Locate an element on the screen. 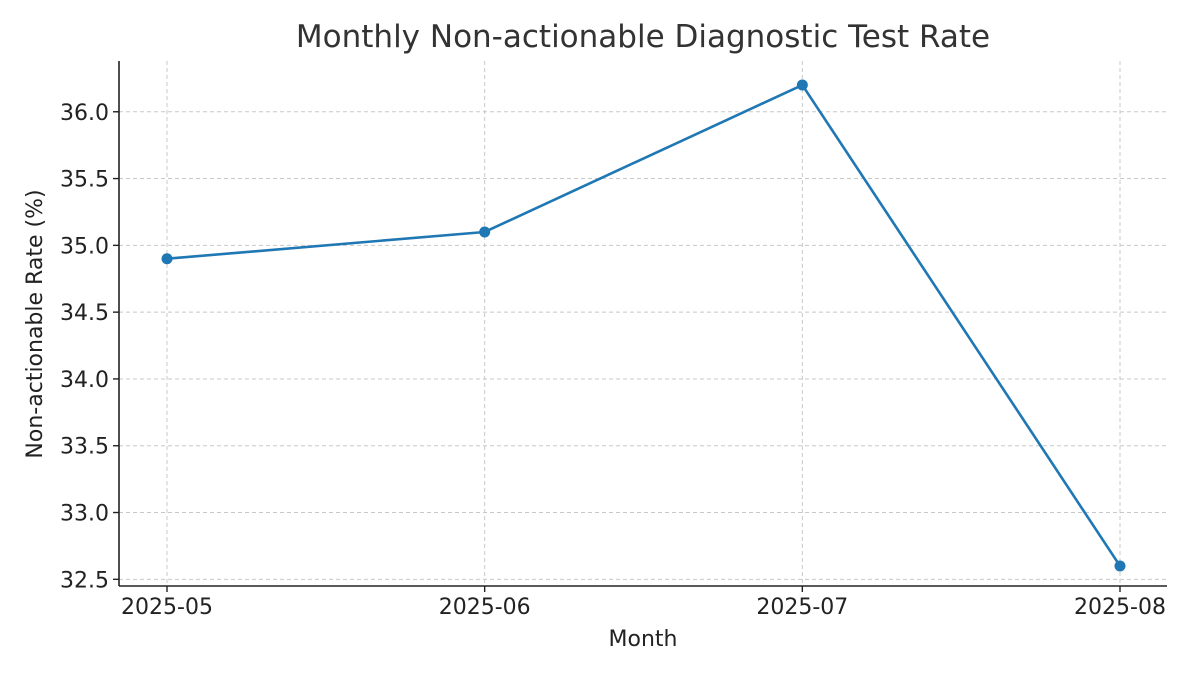  y-tick-label: 32.5 is located at coordinates (84, 580).